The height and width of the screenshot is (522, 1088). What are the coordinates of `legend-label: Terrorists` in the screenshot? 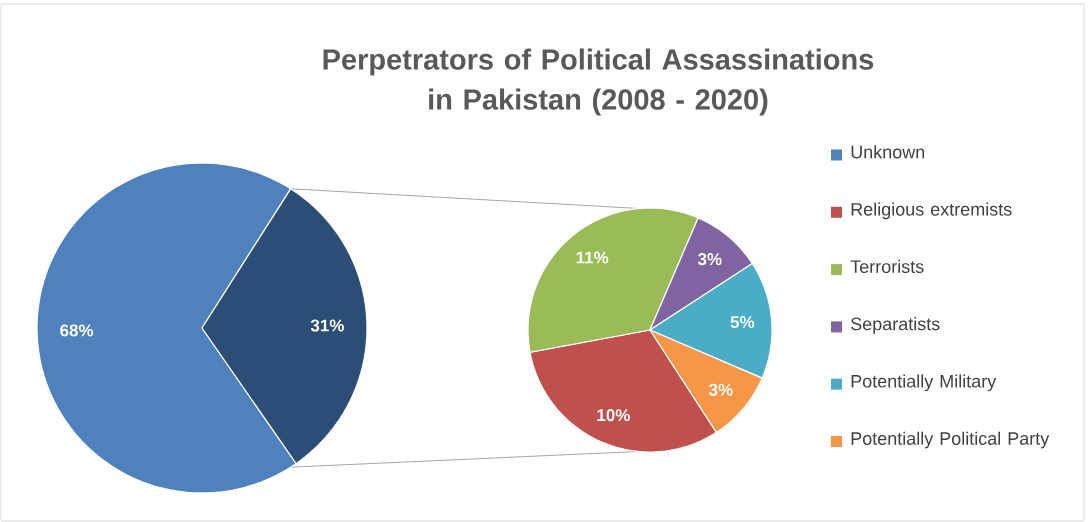 It's located at (887, 266).